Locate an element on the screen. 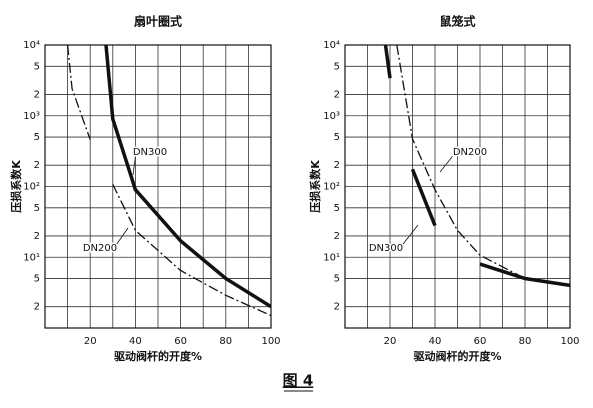 This screenshot has height=408, width=593. caption: 图 4 is located at coordinates (298, 381).